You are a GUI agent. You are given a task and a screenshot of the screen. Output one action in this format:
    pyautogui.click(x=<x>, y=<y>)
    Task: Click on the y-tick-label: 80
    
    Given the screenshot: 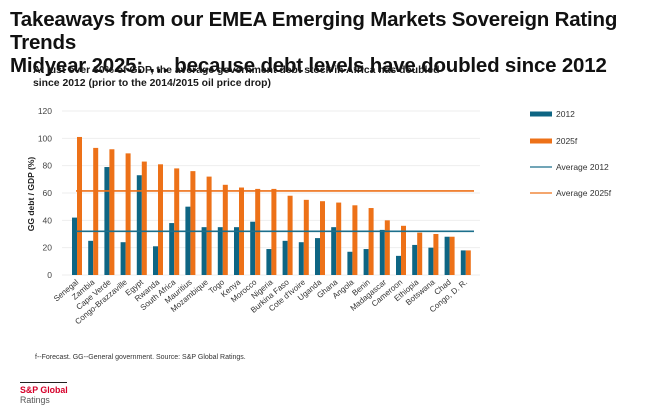 What is the action you would take?
    pyautogui.click(x=48, y=166)
    